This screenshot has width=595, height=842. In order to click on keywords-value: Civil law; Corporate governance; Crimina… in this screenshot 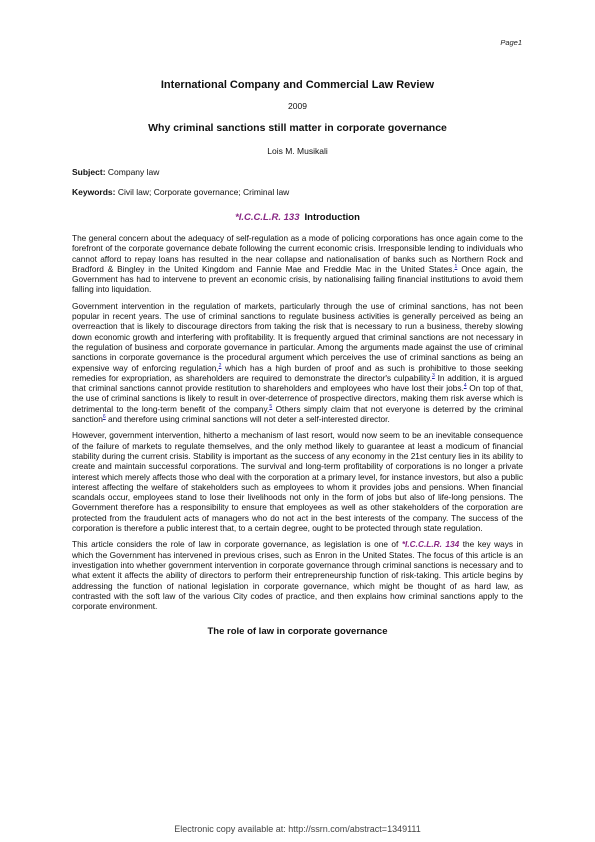, I will do `click(203, 192)`.